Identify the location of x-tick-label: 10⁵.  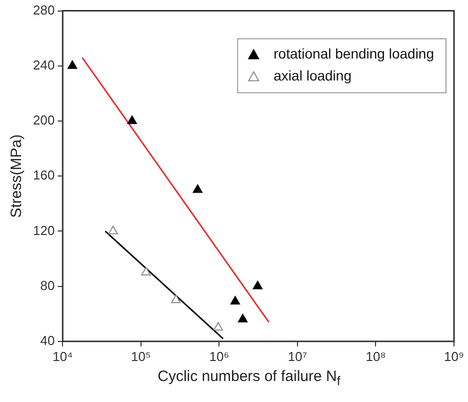
(141, 356).